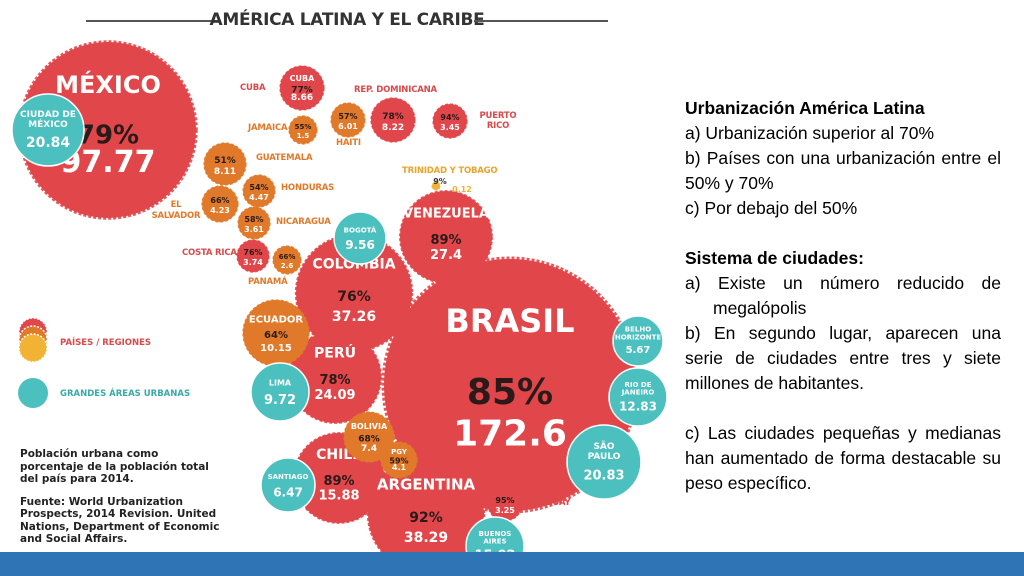  What do you see at coordinates (638, 397) in the screenshot?
I see `bubble-rio-de-janeiro` at bounding box center [638, 397].